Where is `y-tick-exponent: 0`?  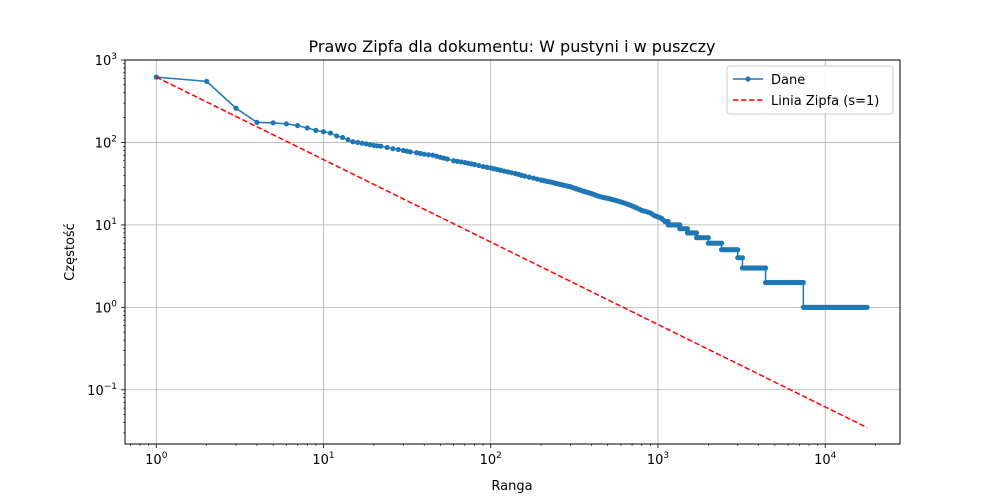 y-tick-exponent: 0 is located at coordinates (114, 304).